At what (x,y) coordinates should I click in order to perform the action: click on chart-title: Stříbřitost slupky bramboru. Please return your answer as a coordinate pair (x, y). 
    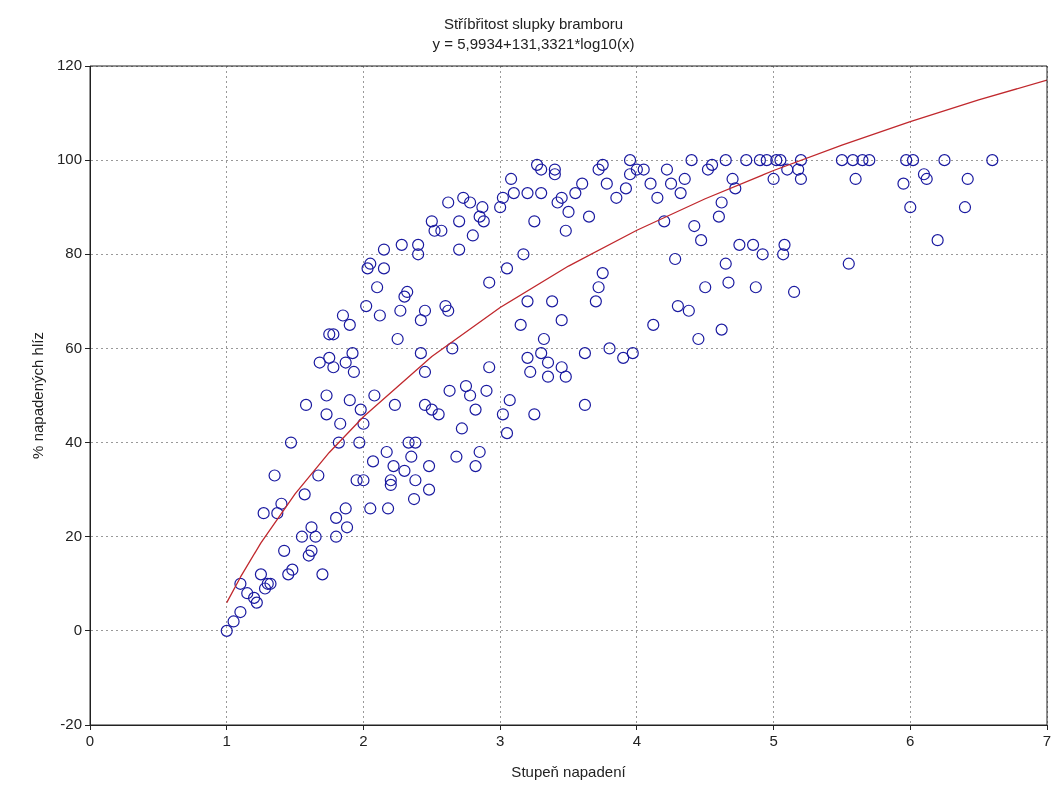
    Looking at the image, I should click on (533, 24).